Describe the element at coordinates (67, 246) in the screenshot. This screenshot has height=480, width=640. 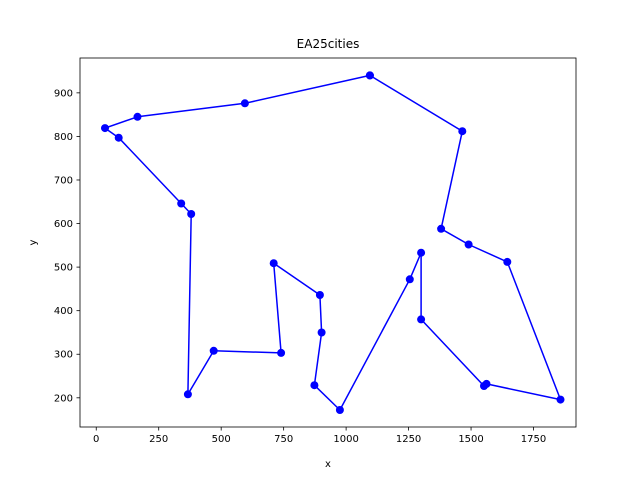
I see `y-axis-ticks: 200 300 400 500 600 700 800 900` at that location.